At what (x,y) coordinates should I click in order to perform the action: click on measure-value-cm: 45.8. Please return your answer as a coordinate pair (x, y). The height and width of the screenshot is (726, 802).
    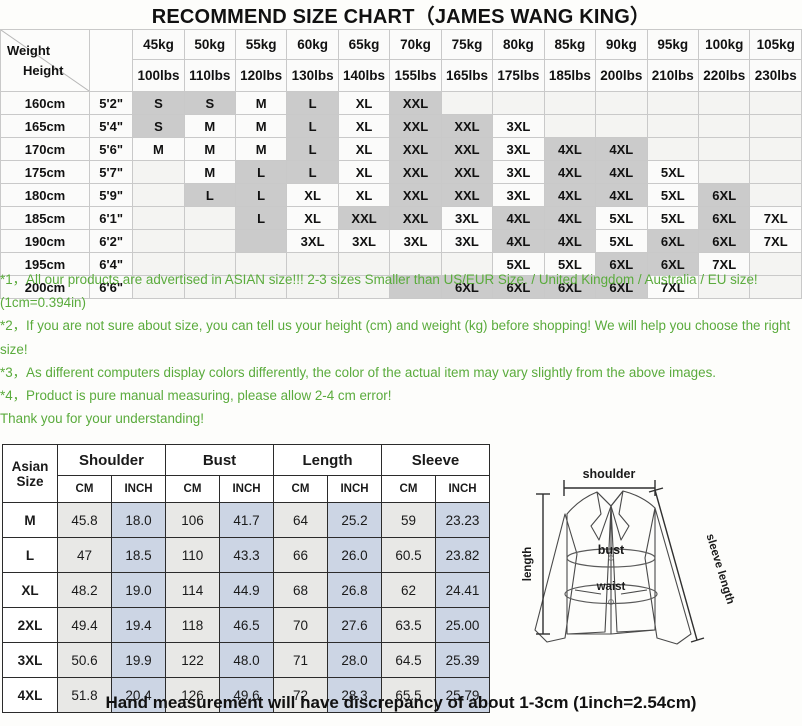
    Looking at the image, I should click on (84, 520).